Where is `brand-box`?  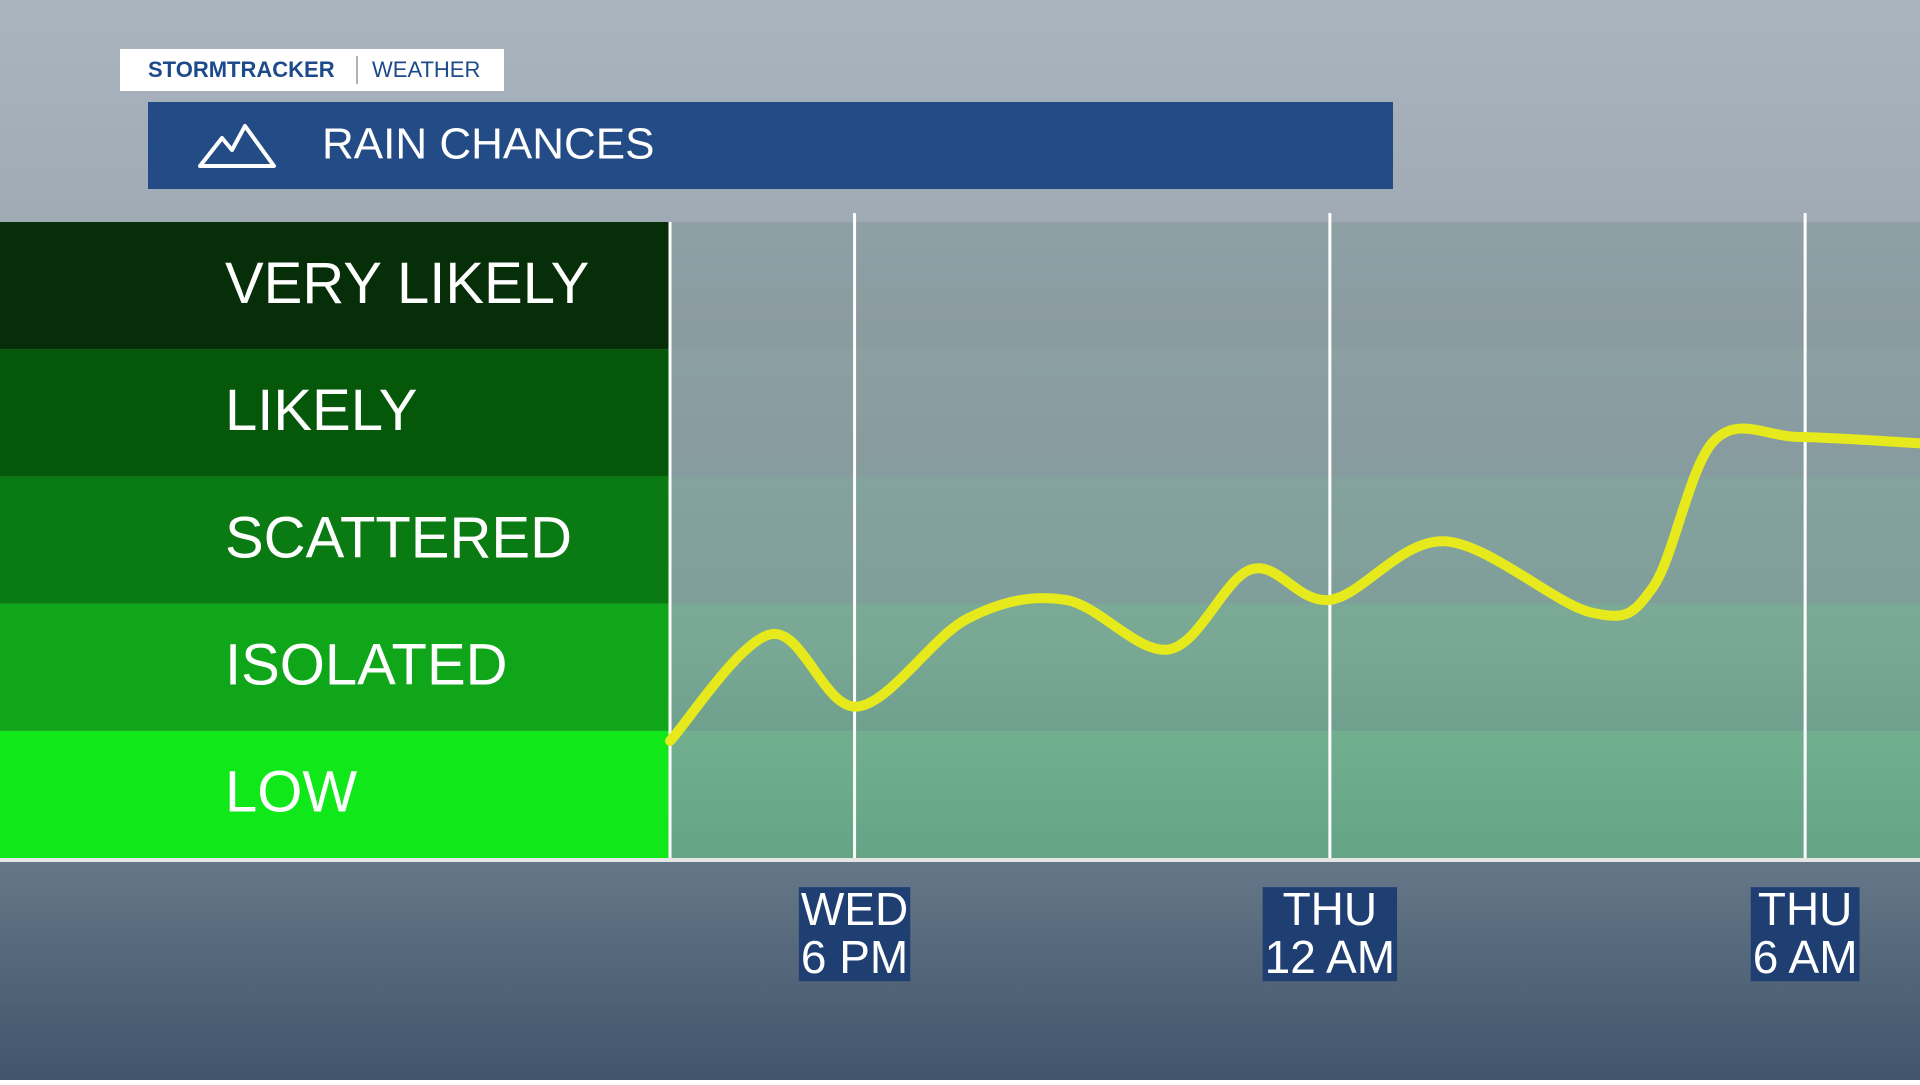 brand-box is located at coordinates (312, 70).